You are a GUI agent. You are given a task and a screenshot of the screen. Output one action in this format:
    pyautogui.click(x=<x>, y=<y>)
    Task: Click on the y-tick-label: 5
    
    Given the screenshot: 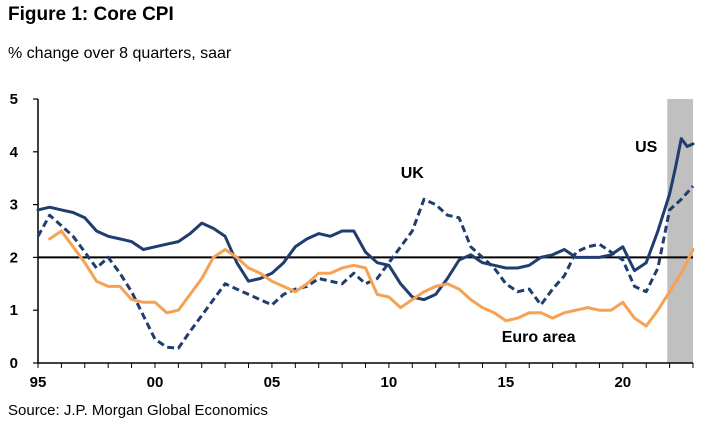 What is the action you would take?
    pyautogui.click(x=14, y=99)
    